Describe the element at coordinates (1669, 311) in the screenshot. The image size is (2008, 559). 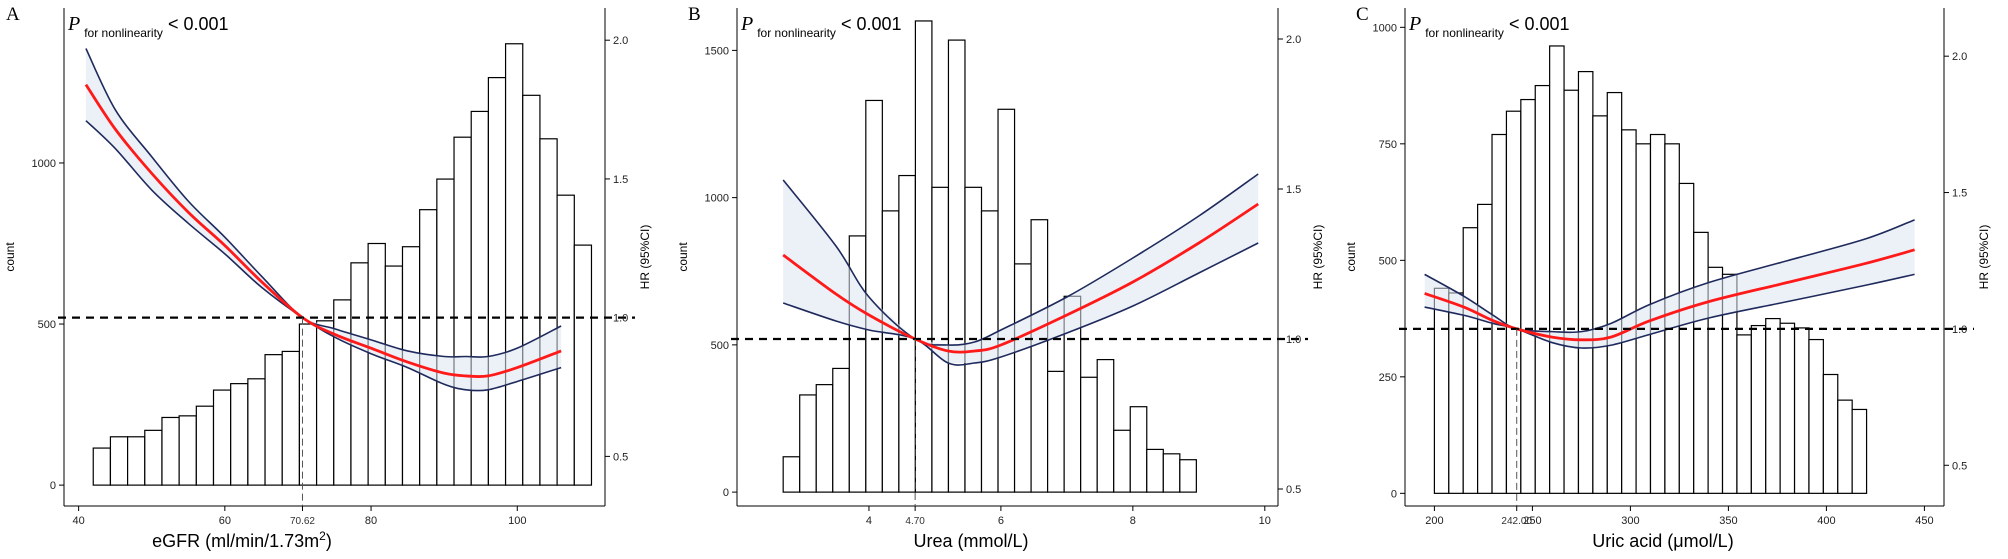
I see `ci-lower-line` at that location.